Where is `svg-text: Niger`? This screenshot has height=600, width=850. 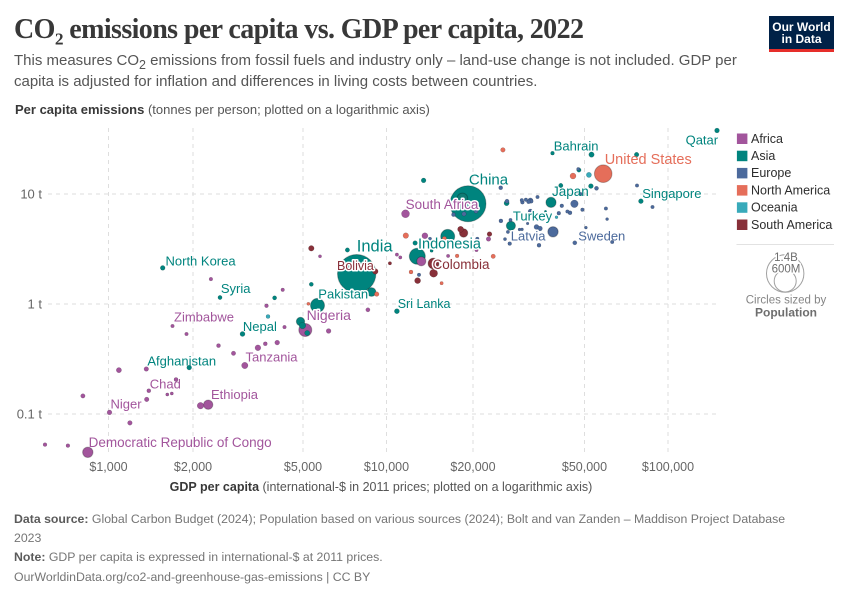 svg-text: Niger is located at coordinates (127, 404).